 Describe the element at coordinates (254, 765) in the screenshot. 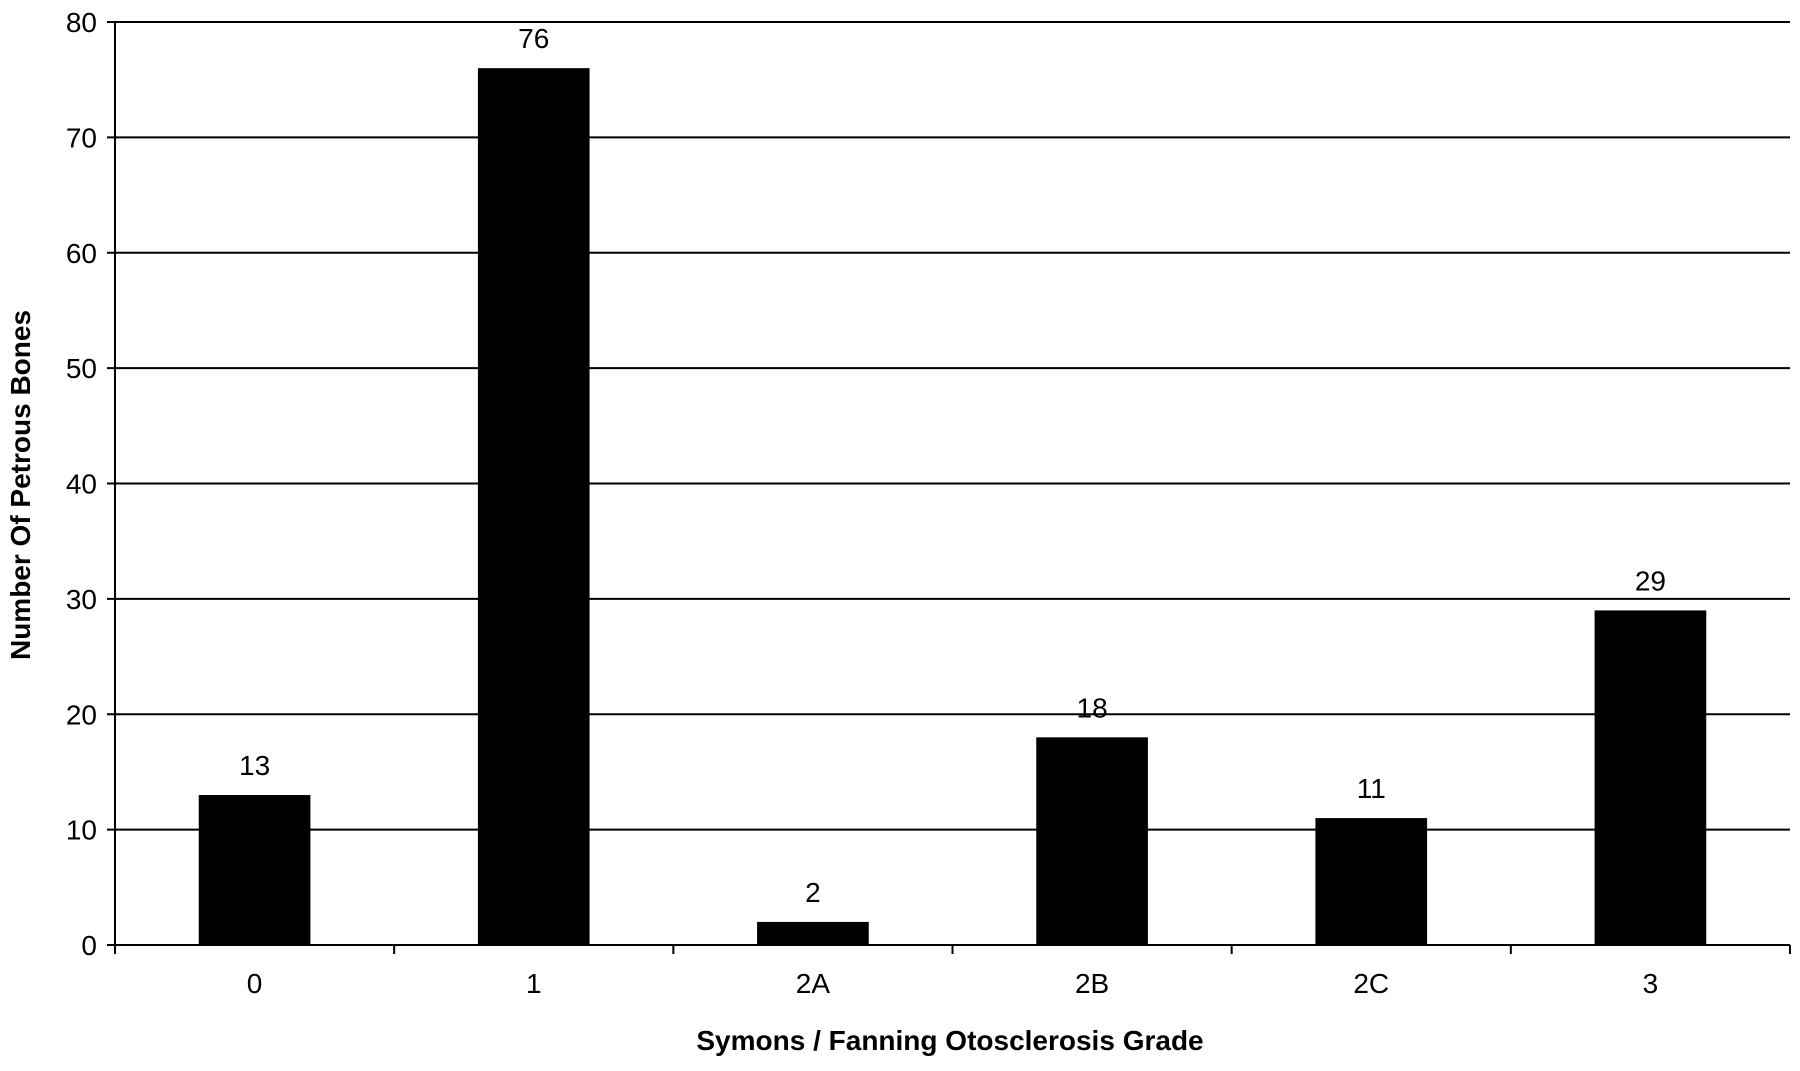

I see `data-label: 13` at that location.